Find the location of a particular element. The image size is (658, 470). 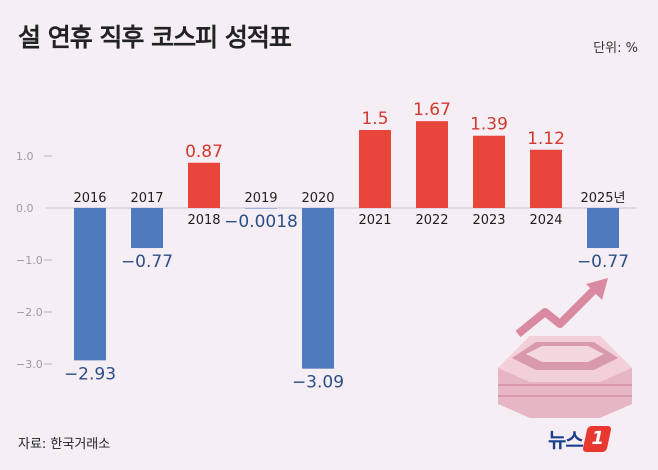

unit-label: 단위: % is located at coordinates (615, 48).